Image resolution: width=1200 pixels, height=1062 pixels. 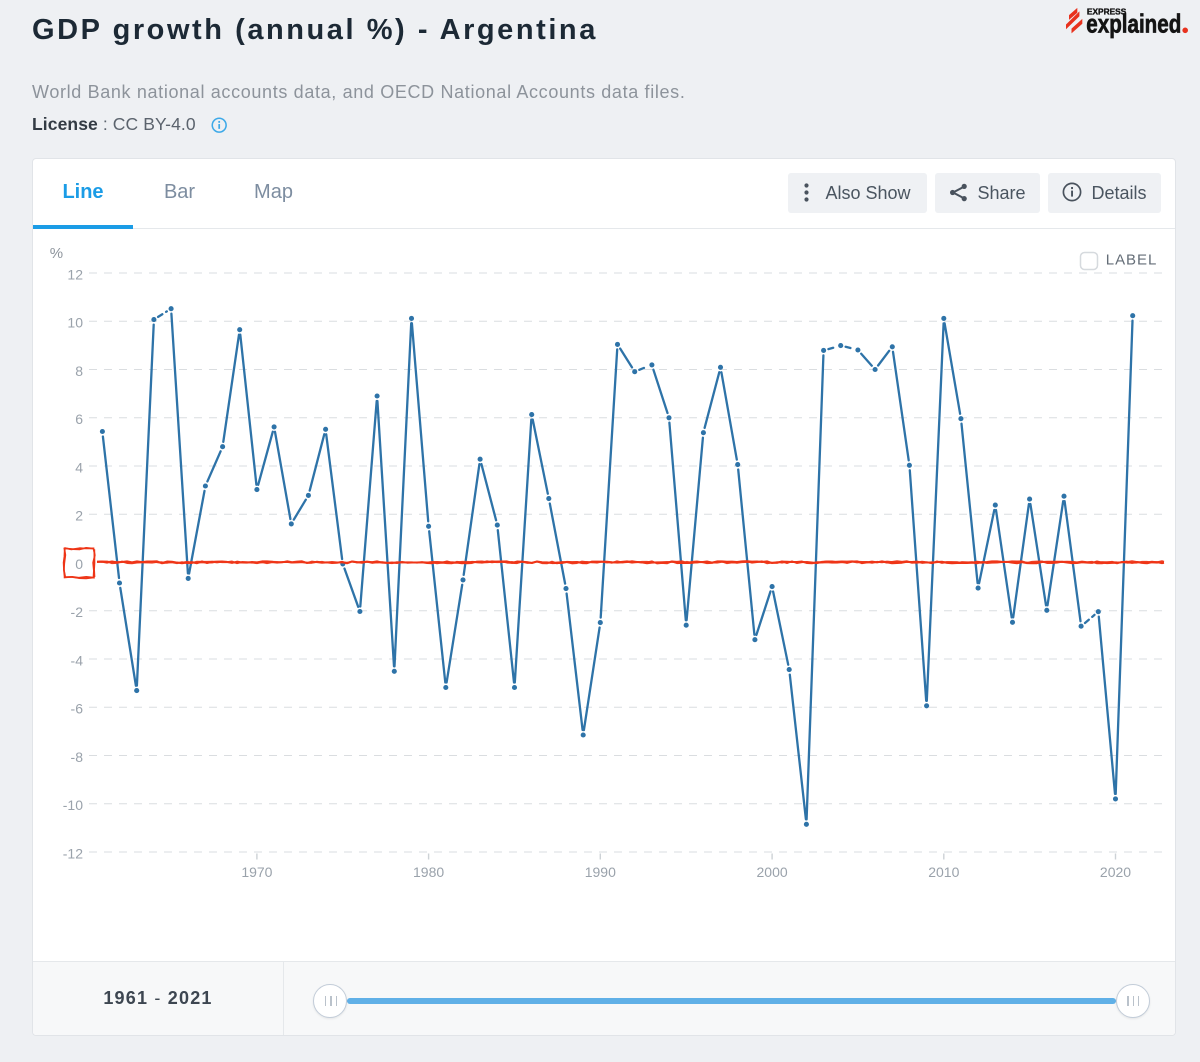 What do you see at coordinates (77, 660) in the screenshot?
I see `svg-text: -4` at bounding box center [77, 660].